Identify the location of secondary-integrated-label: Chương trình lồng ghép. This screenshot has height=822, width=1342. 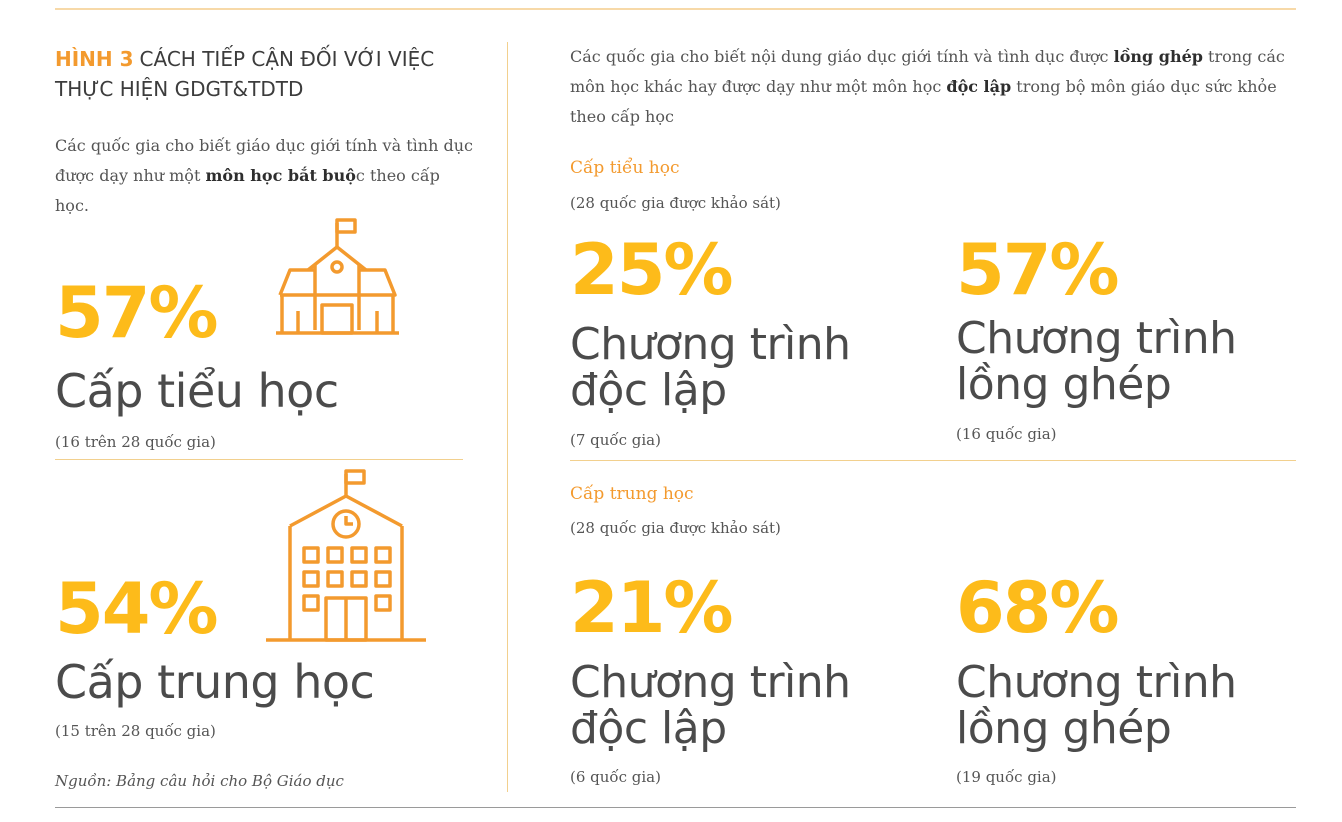
(1146, 706).